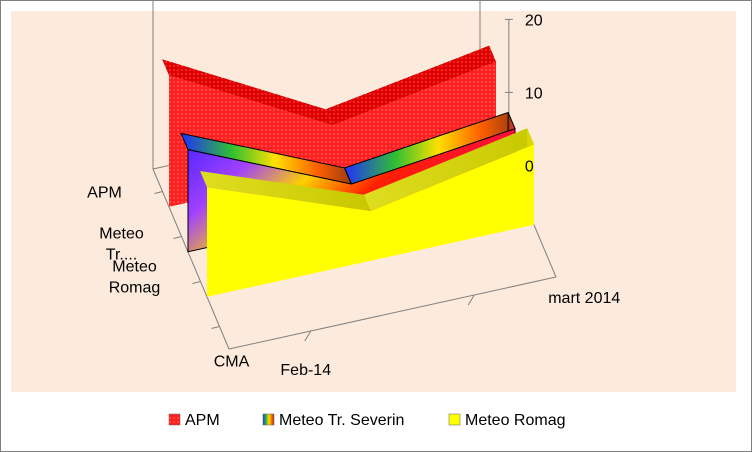  I want to click on category-tick-label: Feb-14, so click(305, 370).